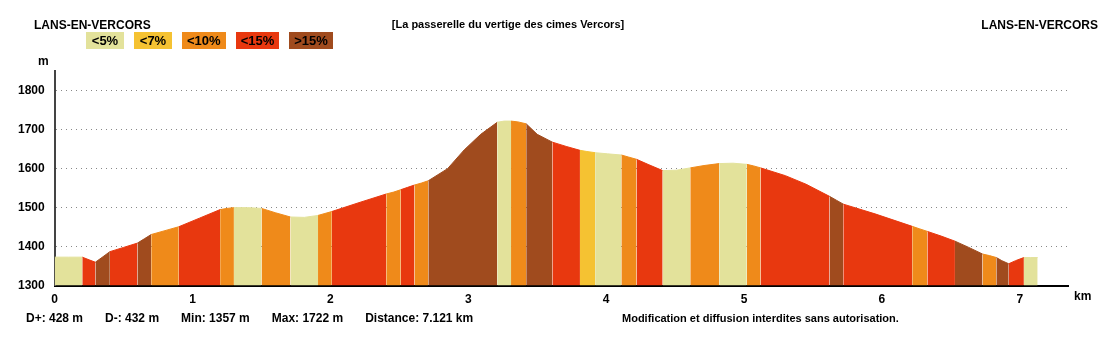 This screenshot has width=1106, height=344. Describe the element at coordinates (307, 318) in the screenshot. I see `text: Max: 1722 m` at that location.